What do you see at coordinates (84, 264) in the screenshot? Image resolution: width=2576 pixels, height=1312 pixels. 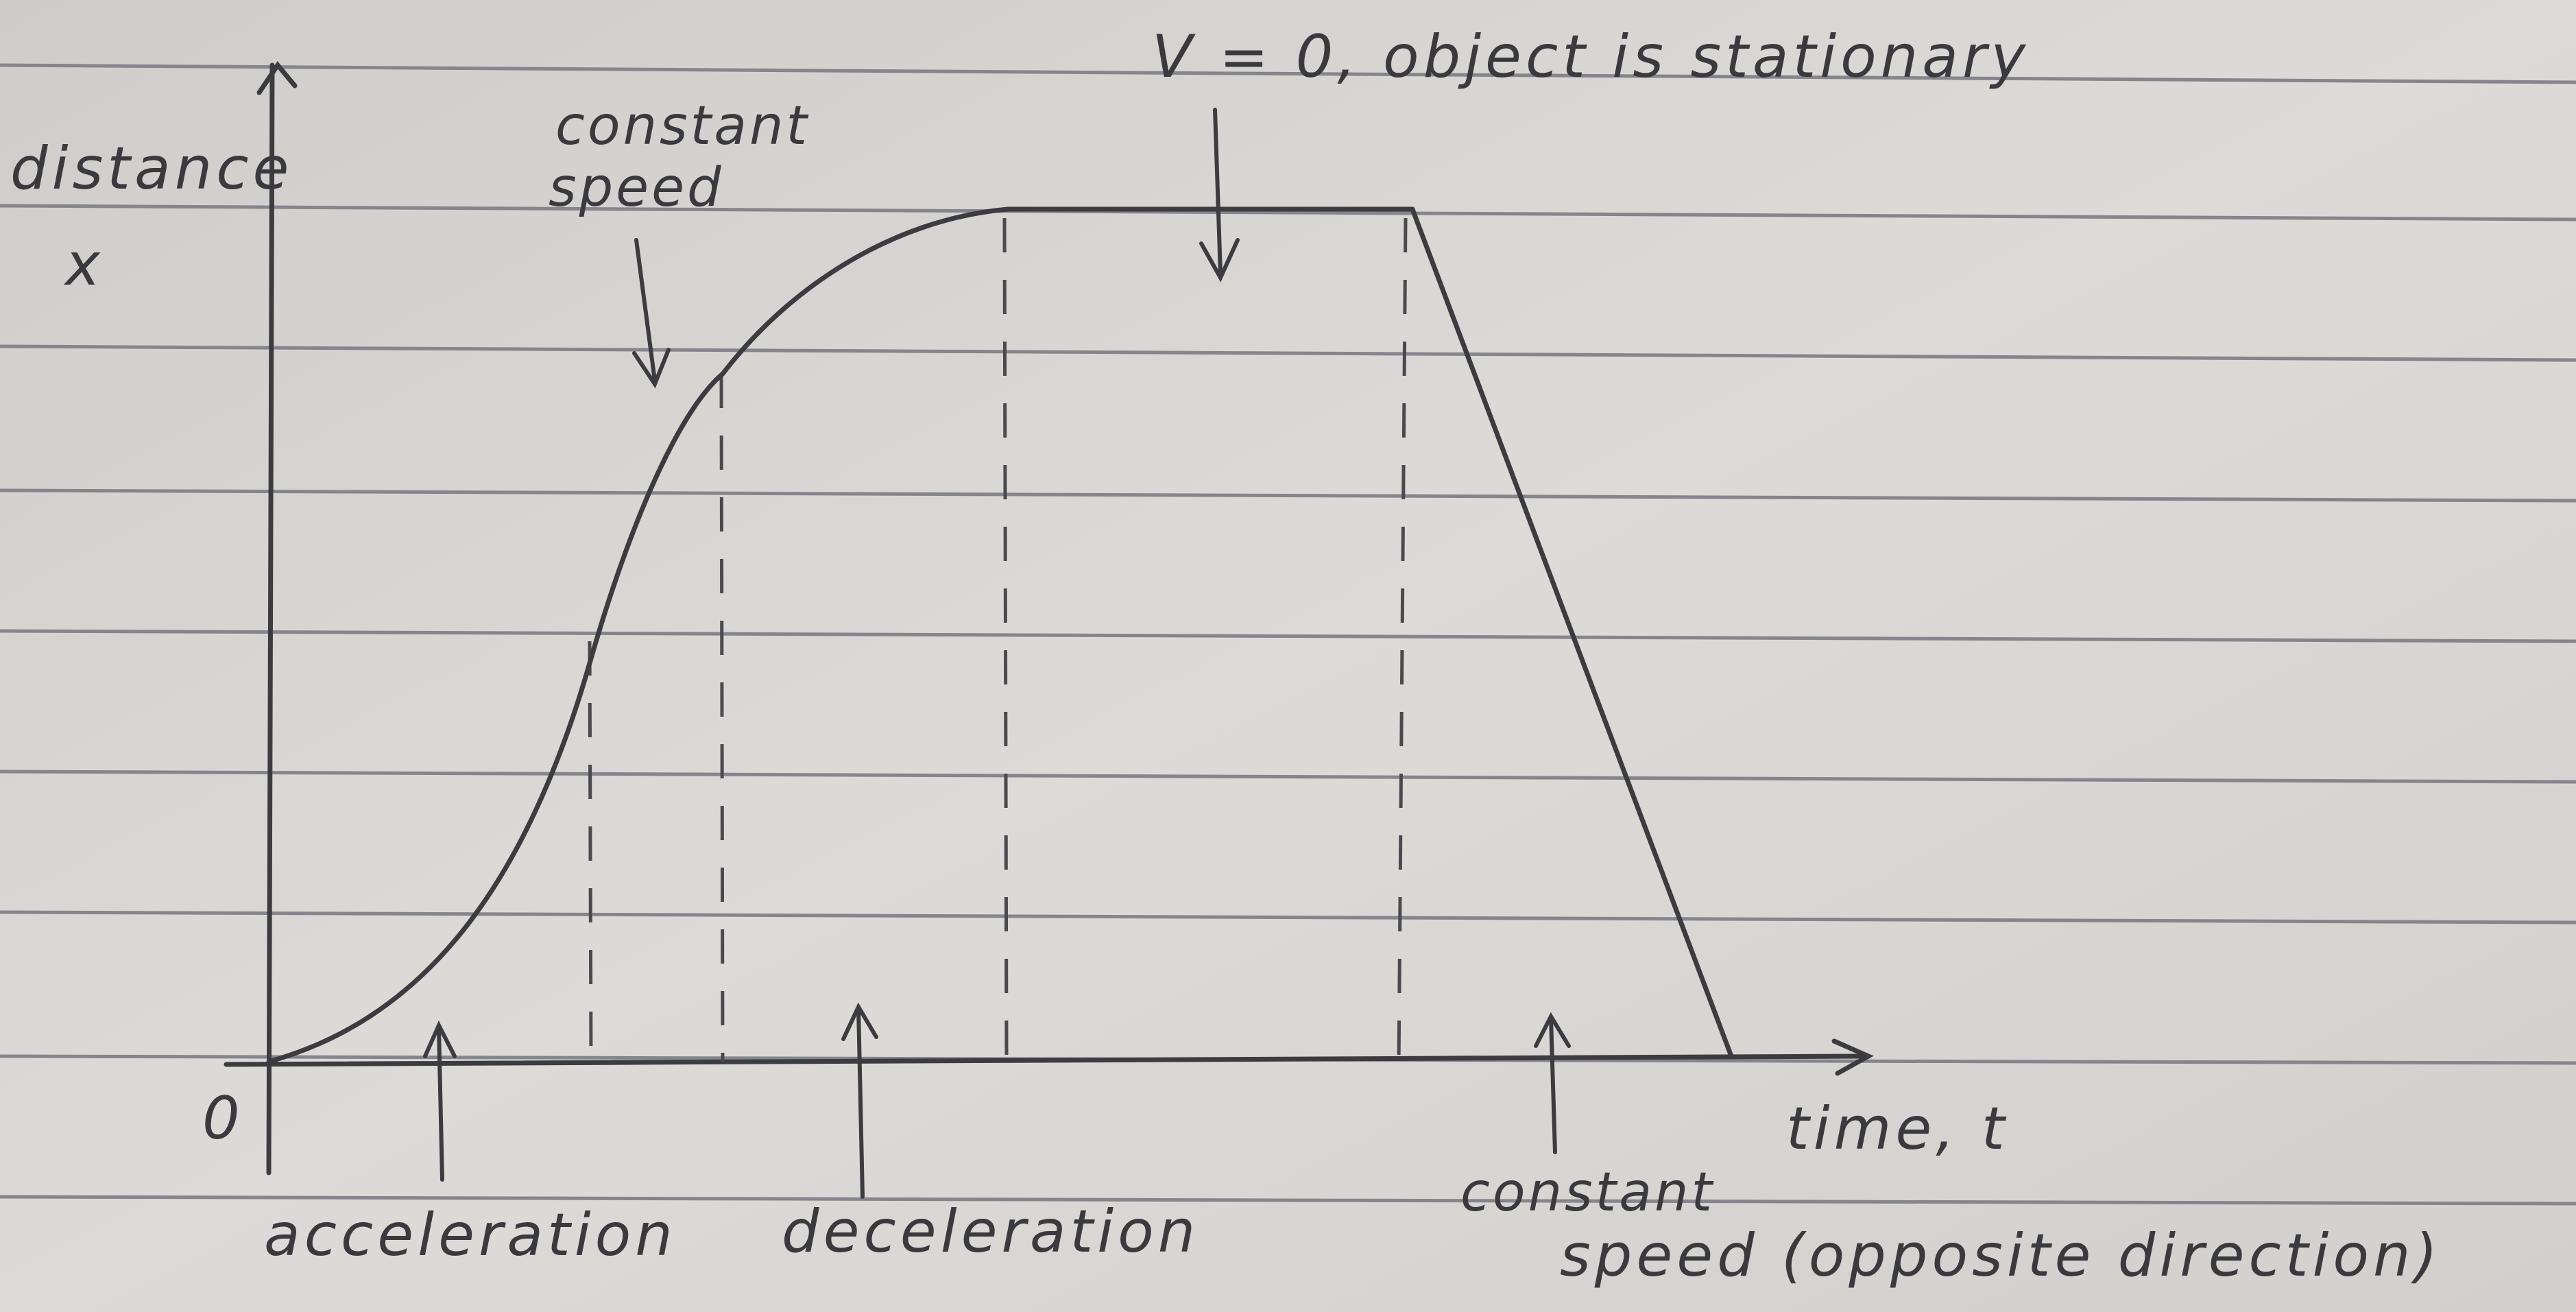 I see `y-axis-symbol: x` at bounding box center [84, 264].